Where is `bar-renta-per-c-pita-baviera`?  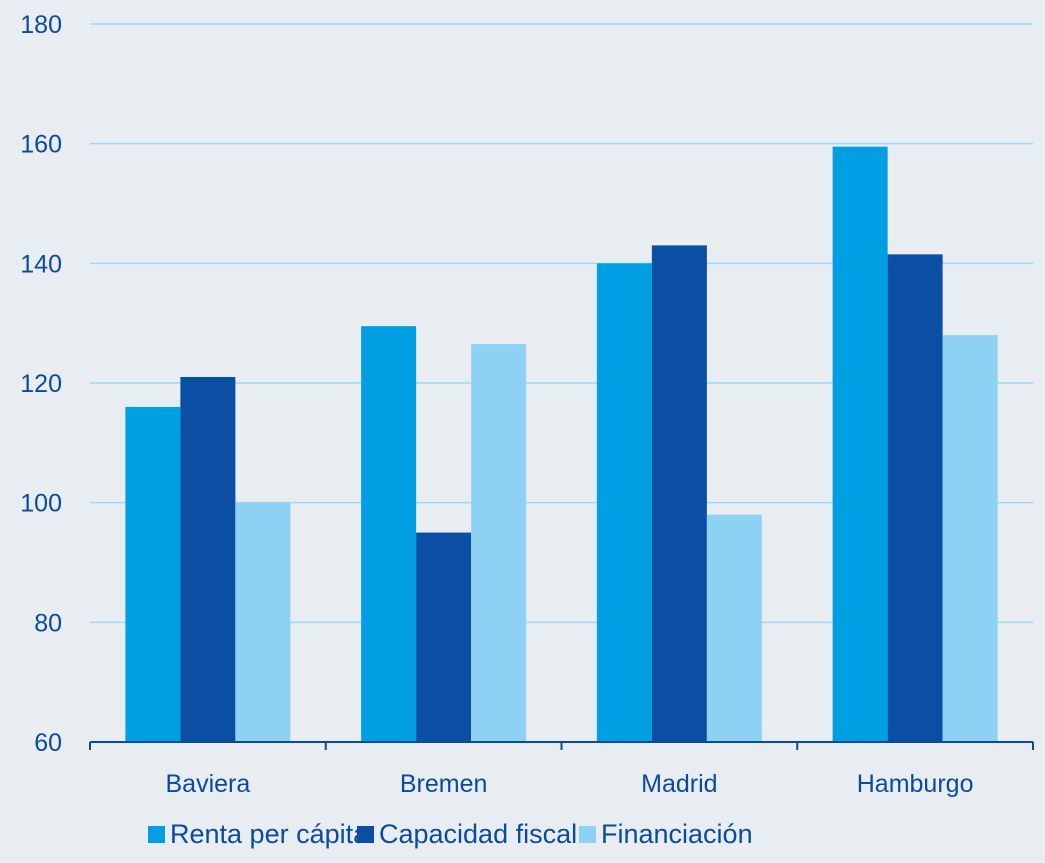
bar-renta-per-c-pita-baviera is located at coordinates (153, 574).